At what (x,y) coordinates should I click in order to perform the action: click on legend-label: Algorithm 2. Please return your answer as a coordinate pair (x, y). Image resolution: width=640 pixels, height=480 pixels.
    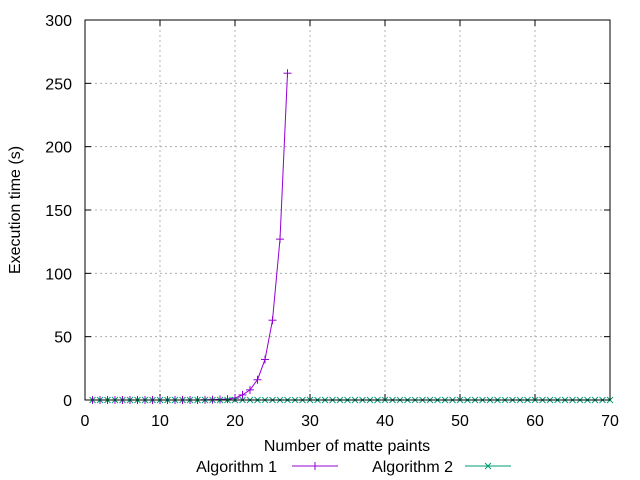
    Looking at the image, I should click on (412, 467).